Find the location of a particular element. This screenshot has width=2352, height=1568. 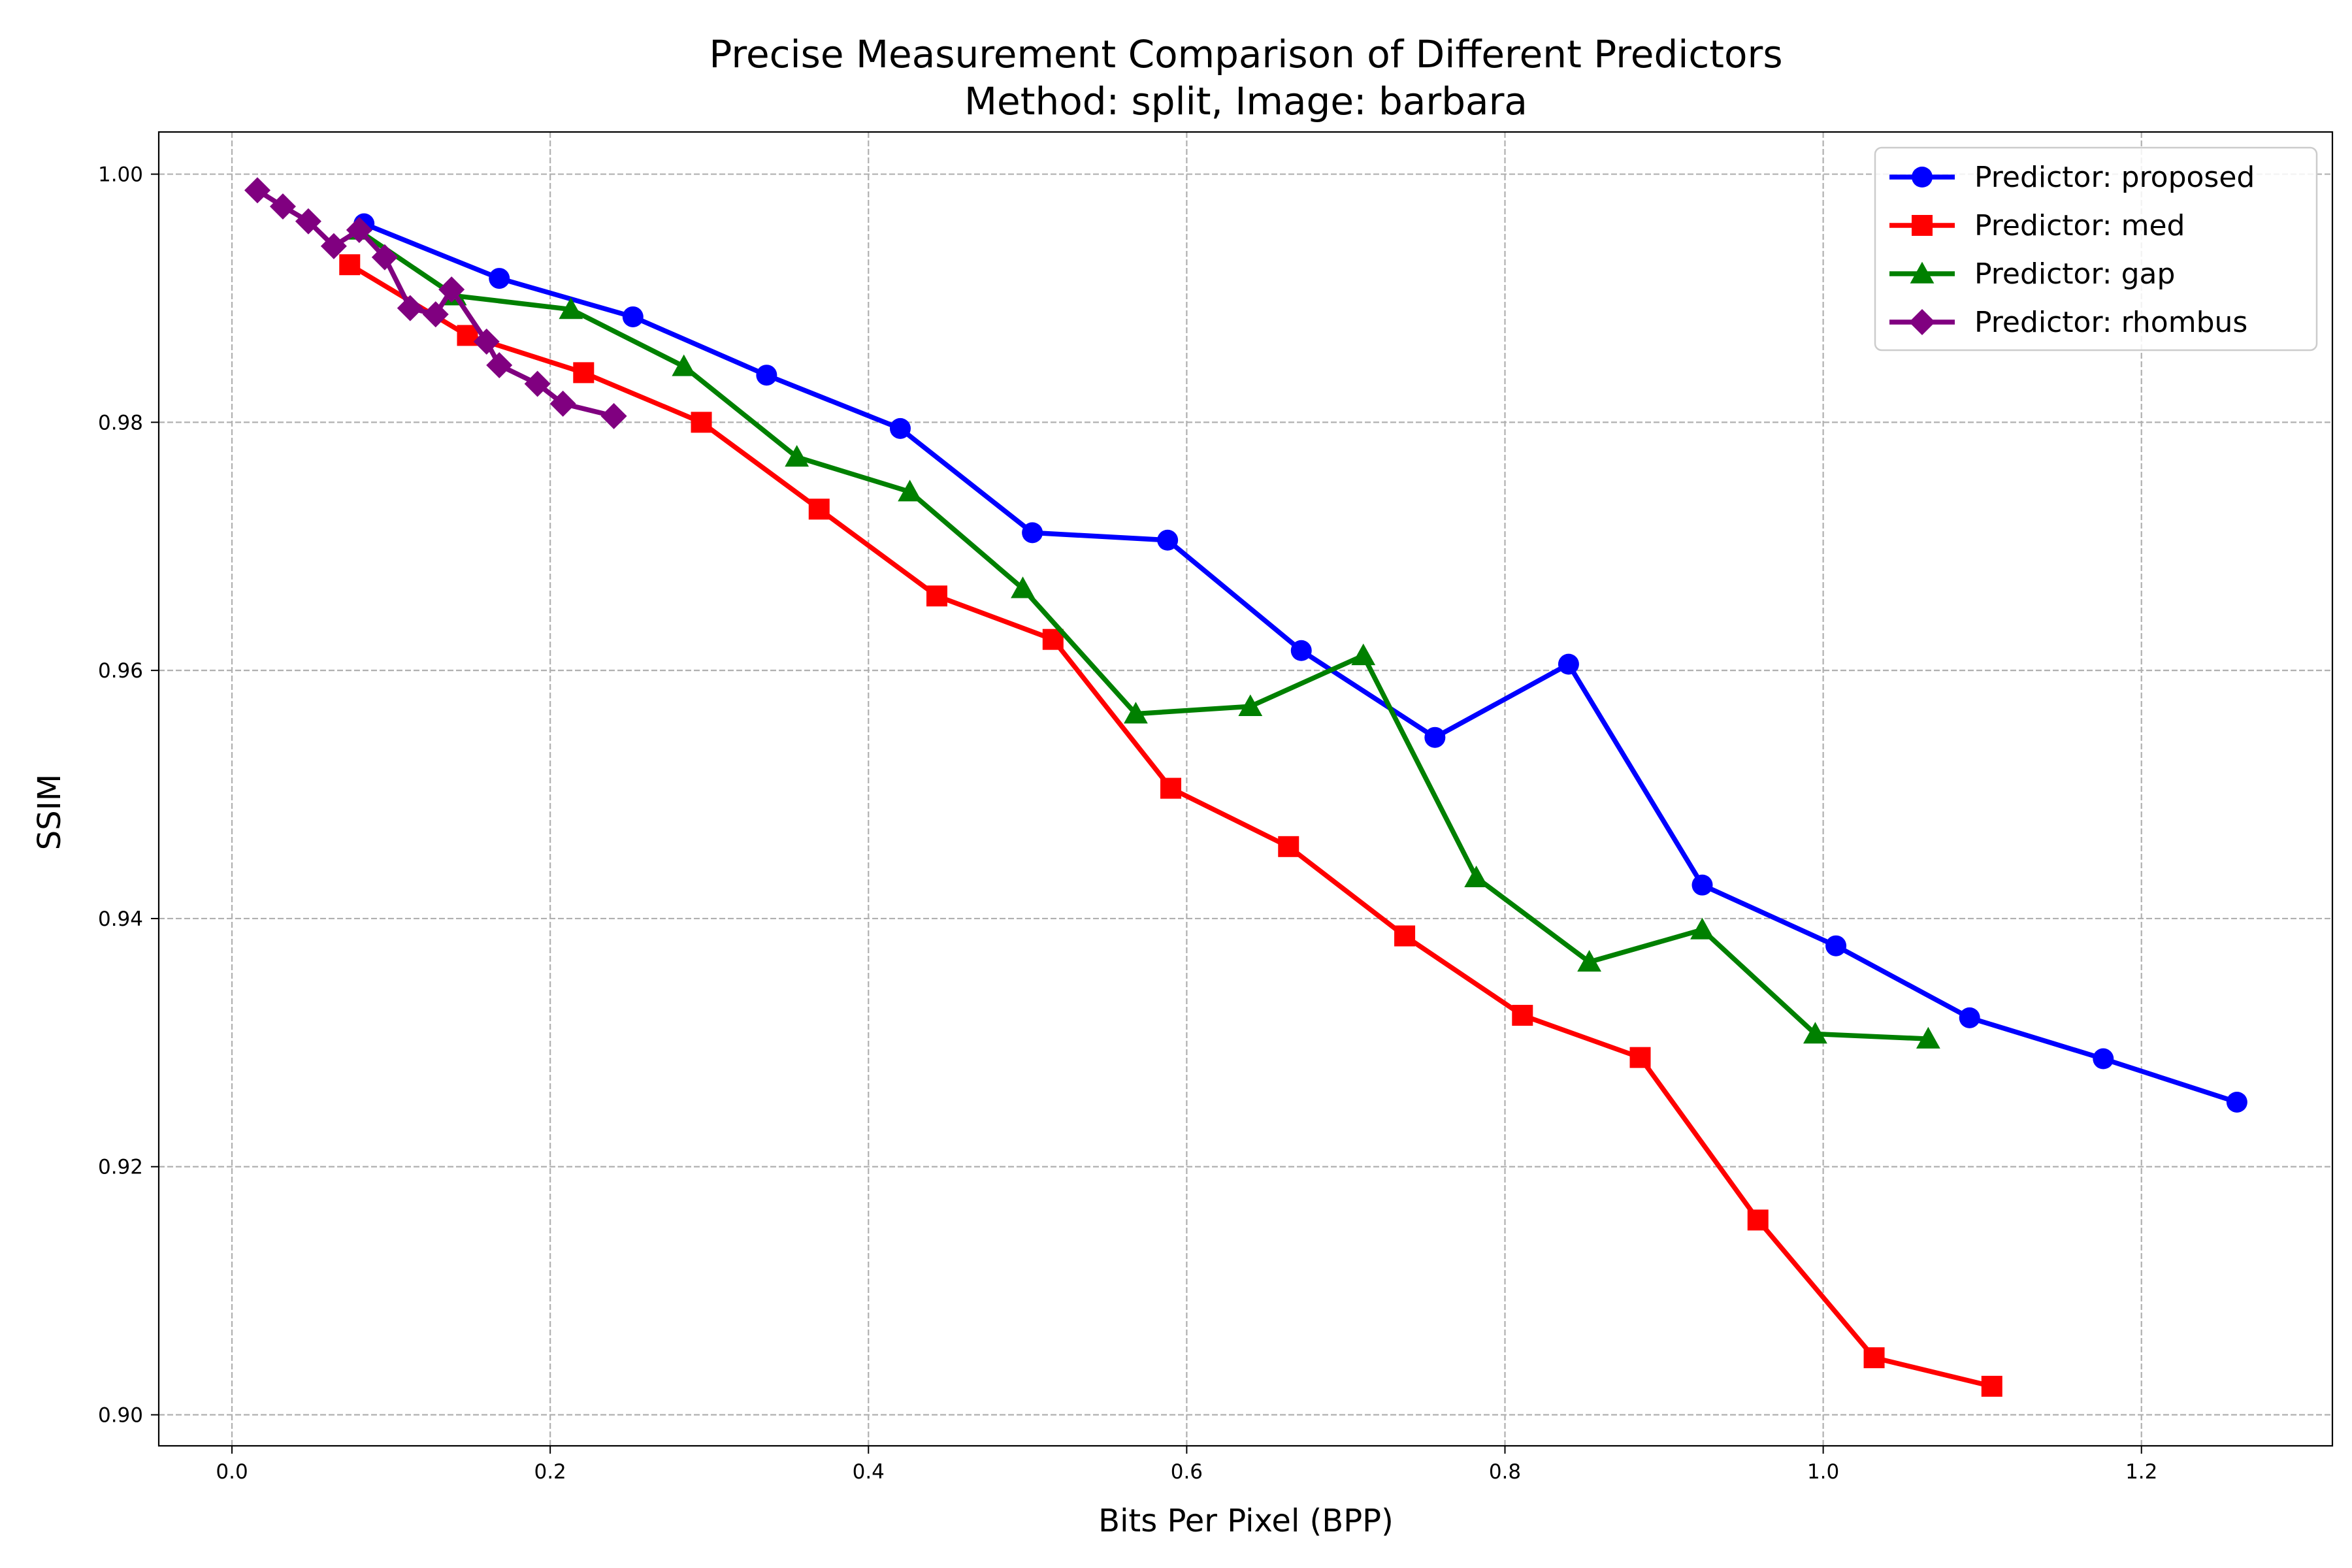

x-tick-label: 0.2 is located at coordinates (550, 1472).